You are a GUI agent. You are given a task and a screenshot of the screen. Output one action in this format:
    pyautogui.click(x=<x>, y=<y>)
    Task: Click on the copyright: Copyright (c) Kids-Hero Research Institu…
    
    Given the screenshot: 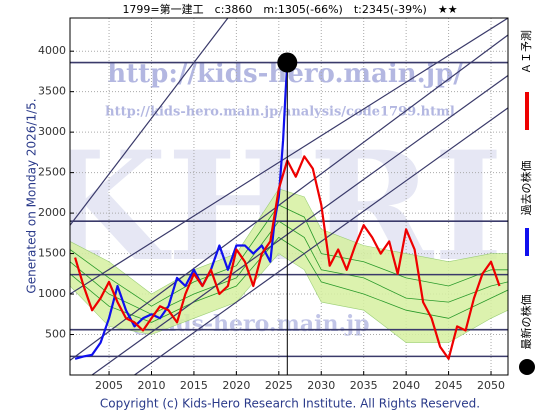 What is the action you would take?
    pyautogui.click(x=290, y=404)
    